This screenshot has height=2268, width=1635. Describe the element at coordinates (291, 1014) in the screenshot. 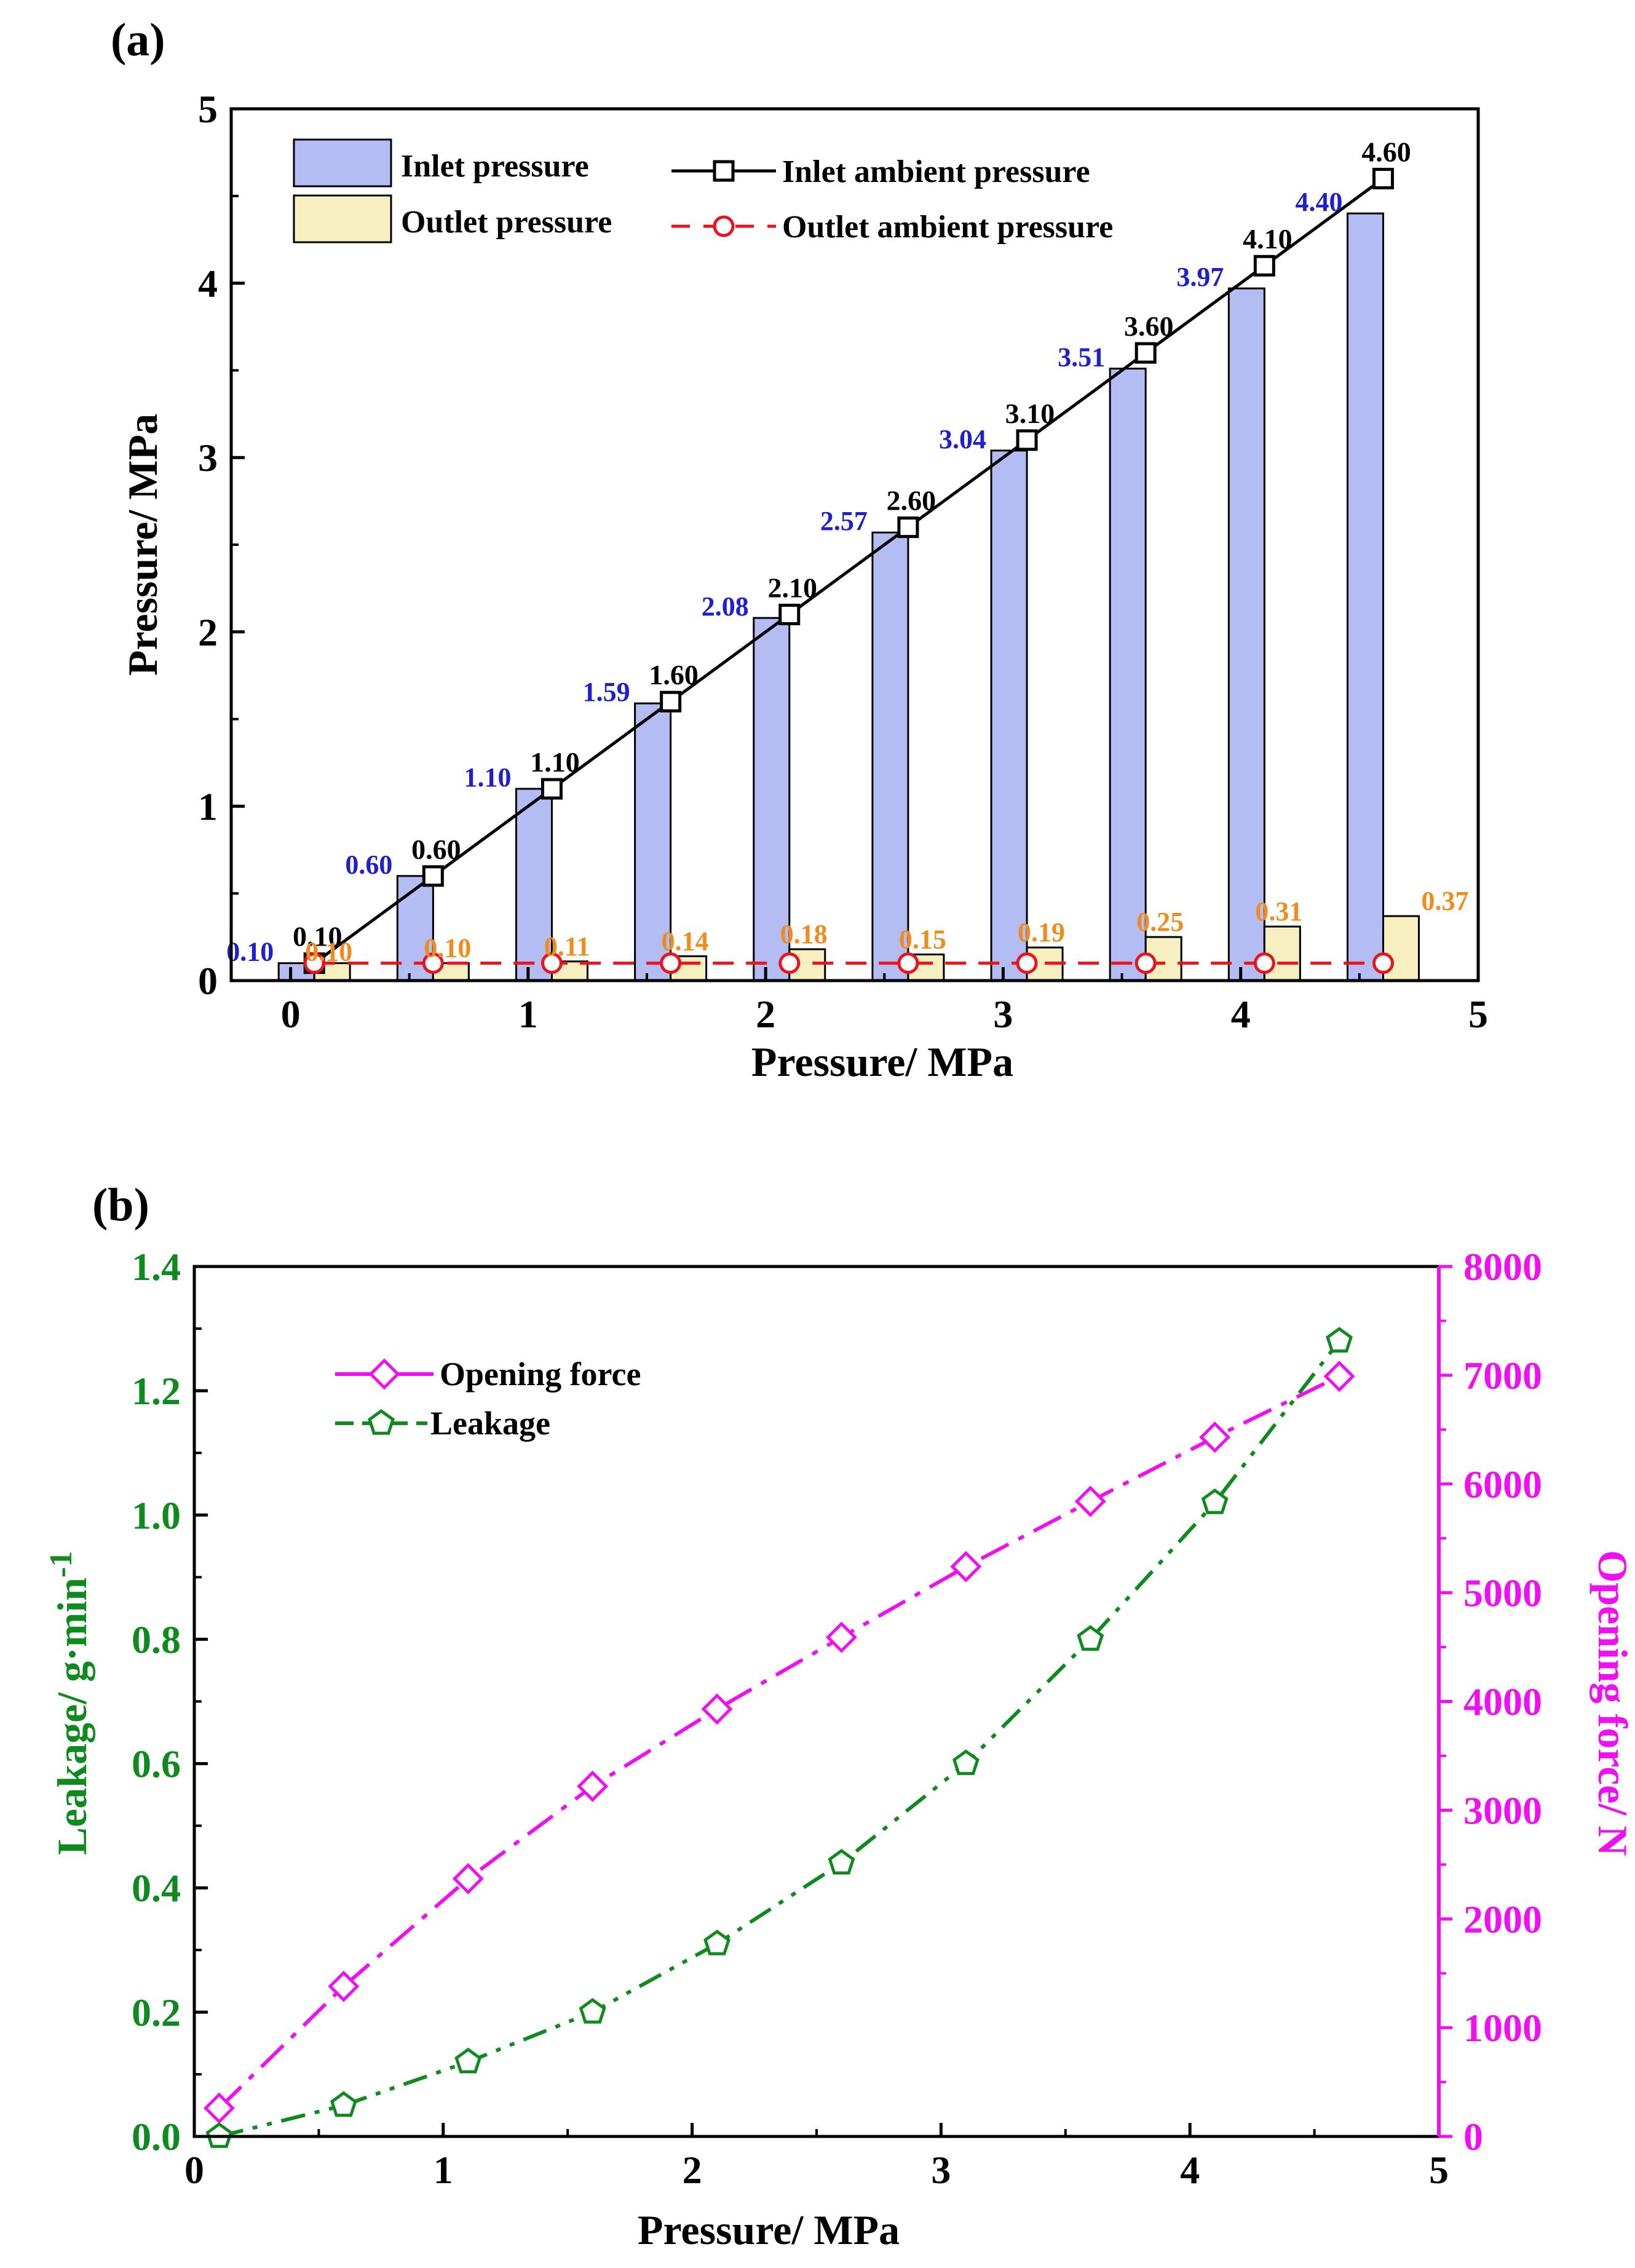

I see `x-tick-label-a: 0` at that location.